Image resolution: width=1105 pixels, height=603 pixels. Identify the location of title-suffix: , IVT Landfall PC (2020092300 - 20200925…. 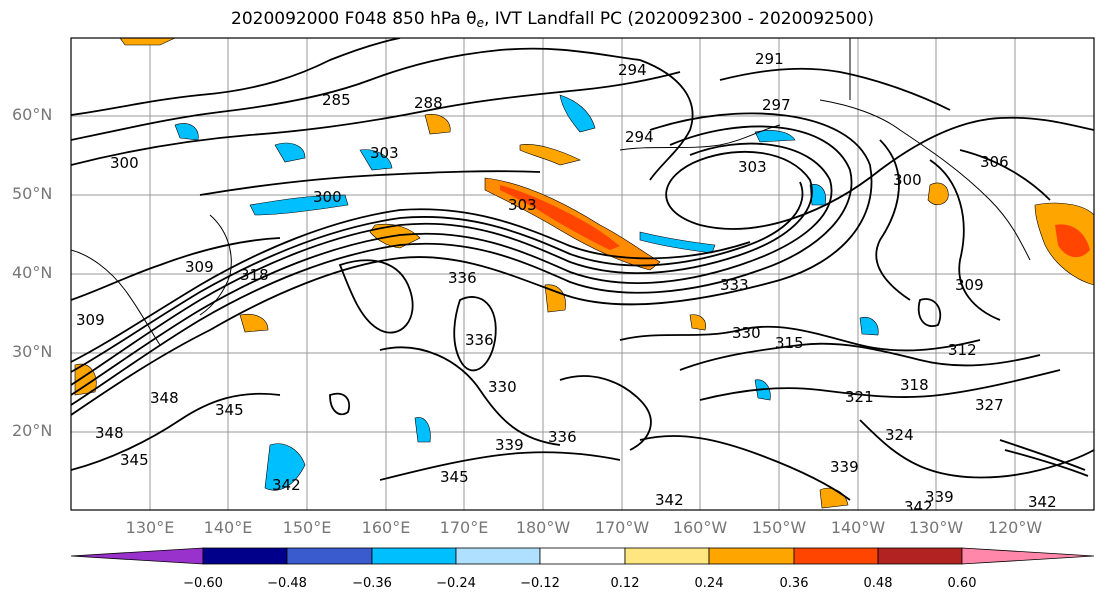
(678, 19).